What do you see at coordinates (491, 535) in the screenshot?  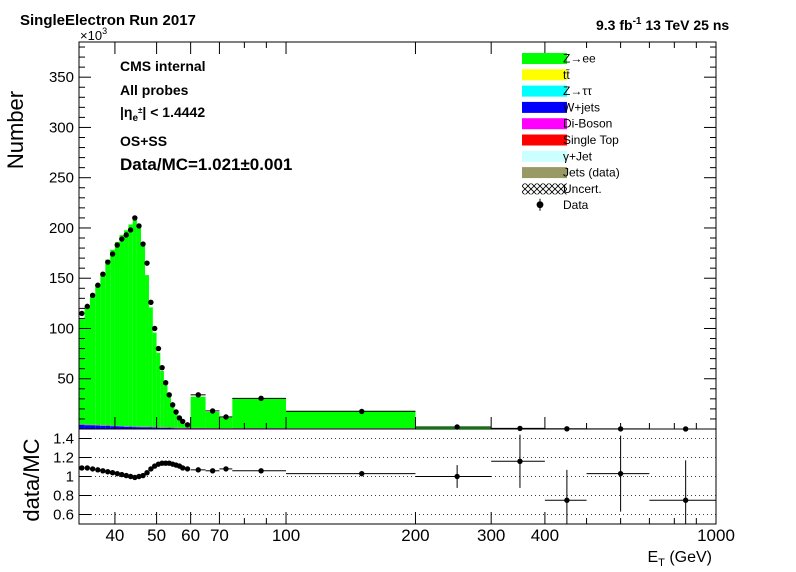 I see `x-tick-label: 300` at bounding box center [491, 535].